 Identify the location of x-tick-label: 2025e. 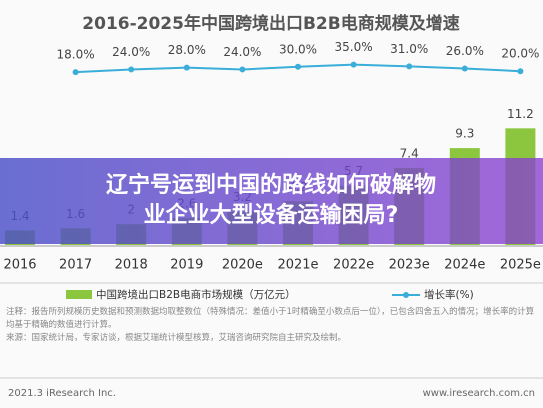
(520, 265).